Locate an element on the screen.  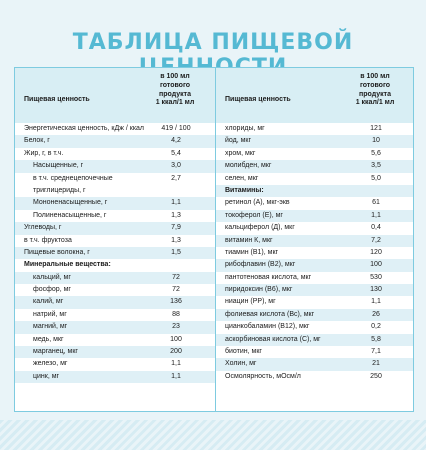
row-value: 7,1 is located at coordinates (376, 352).